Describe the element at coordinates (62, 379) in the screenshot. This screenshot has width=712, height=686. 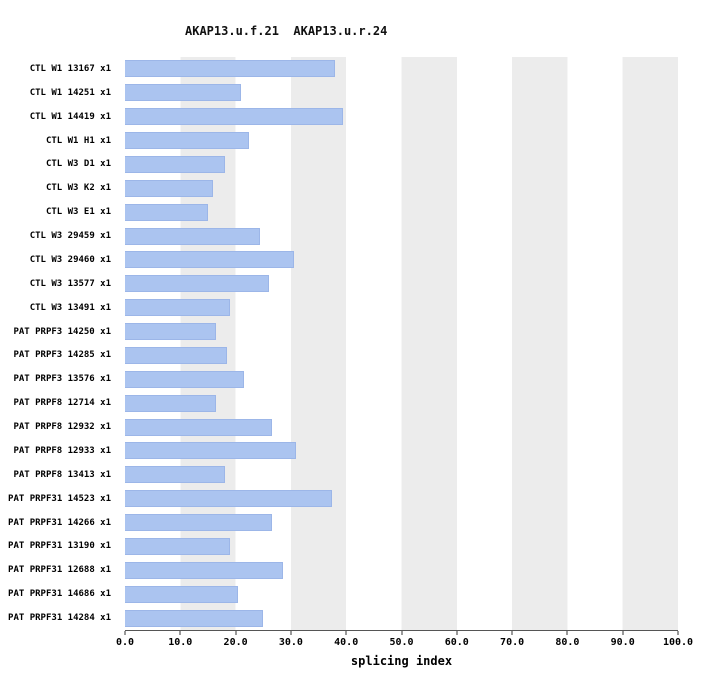
I see `category-label: PAT PRPF3 13576 x1` at that location.